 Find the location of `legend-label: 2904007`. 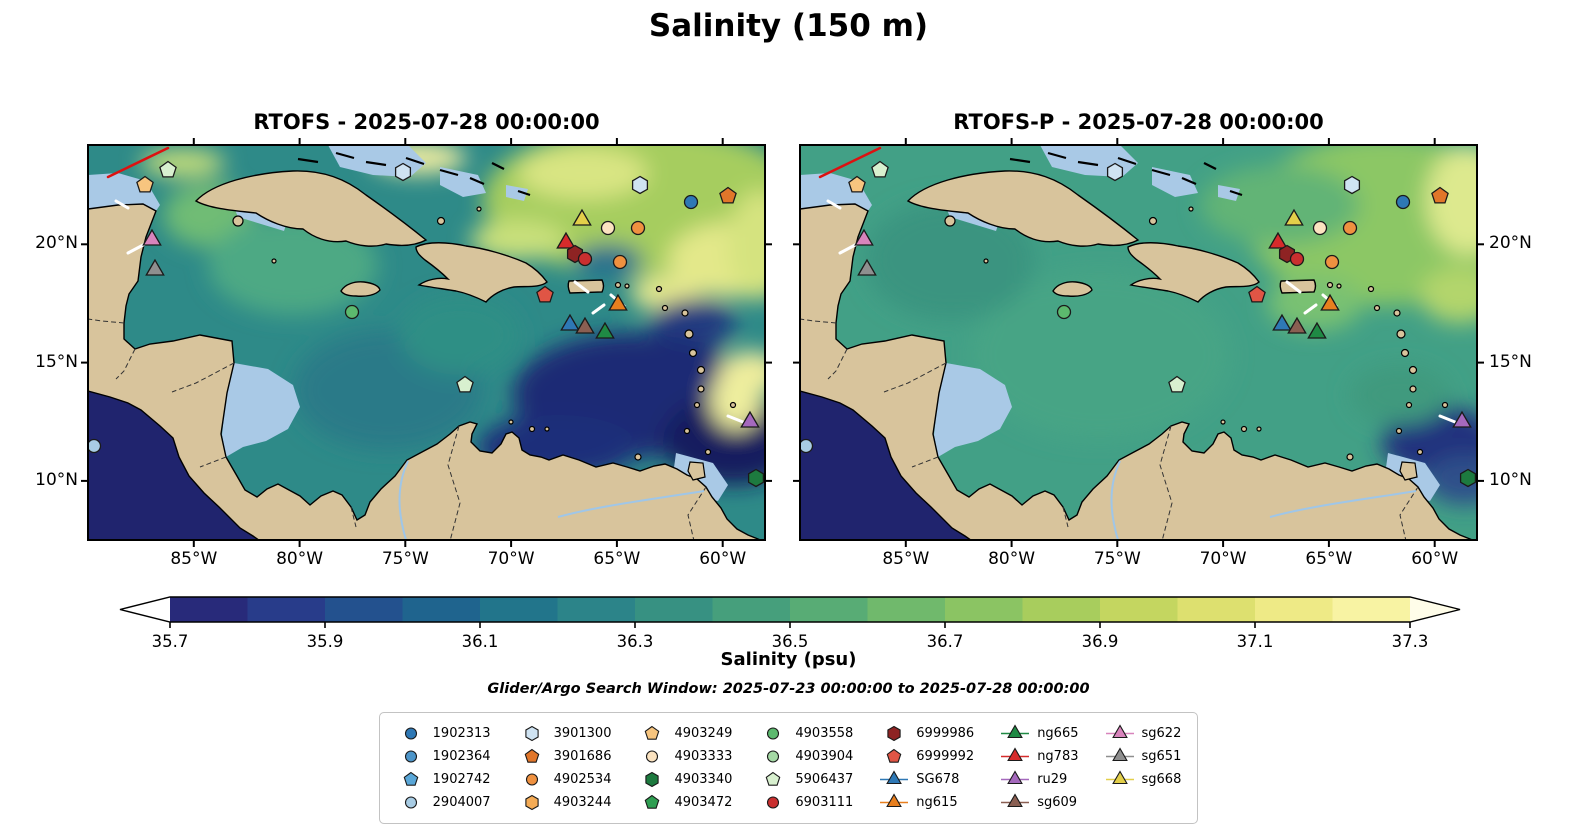

legend-label: 2904007 is located at coordinates (461, 802).